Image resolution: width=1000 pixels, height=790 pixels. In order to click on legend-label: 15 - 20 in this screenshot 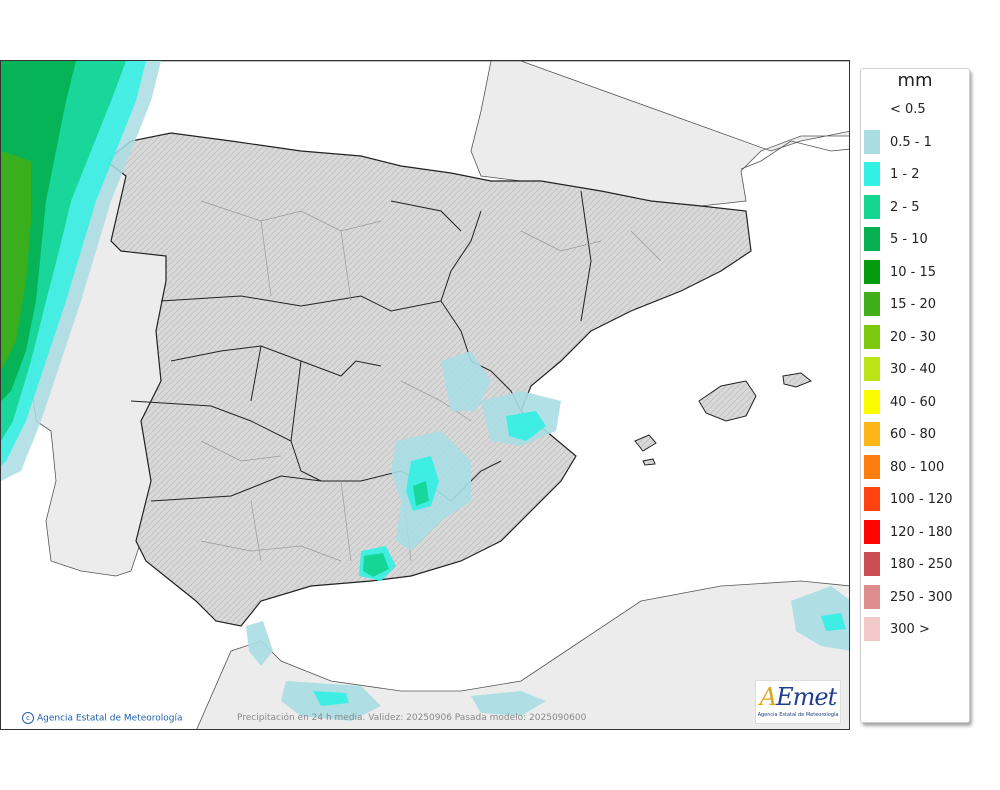, I will do `click(913, 304)`.